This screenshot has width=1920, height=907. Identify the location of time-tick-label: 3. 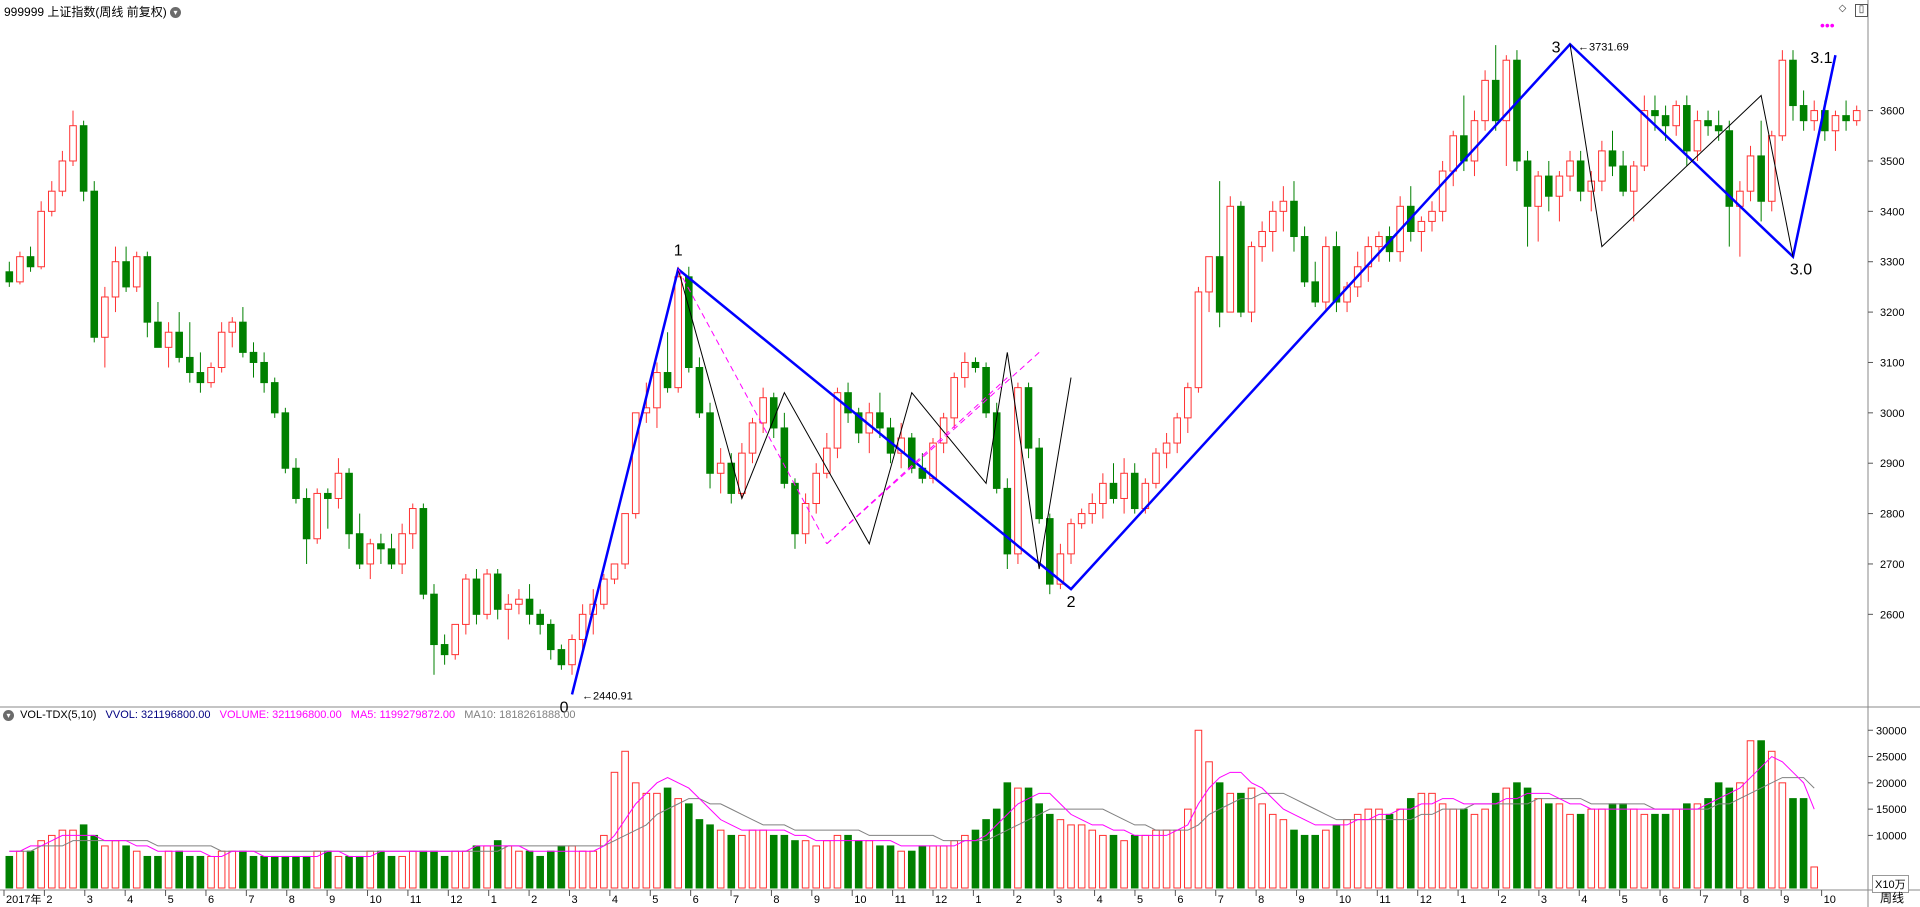
(574, 900).